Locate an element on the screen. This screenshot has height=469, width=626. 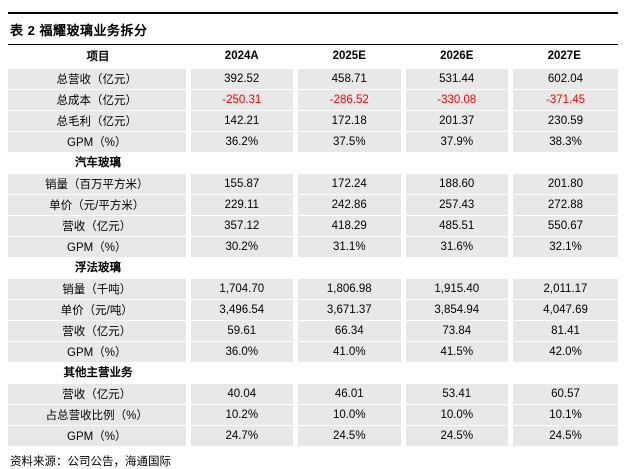
value-cell: 2,011.17 is located at coordinates (563, 288).